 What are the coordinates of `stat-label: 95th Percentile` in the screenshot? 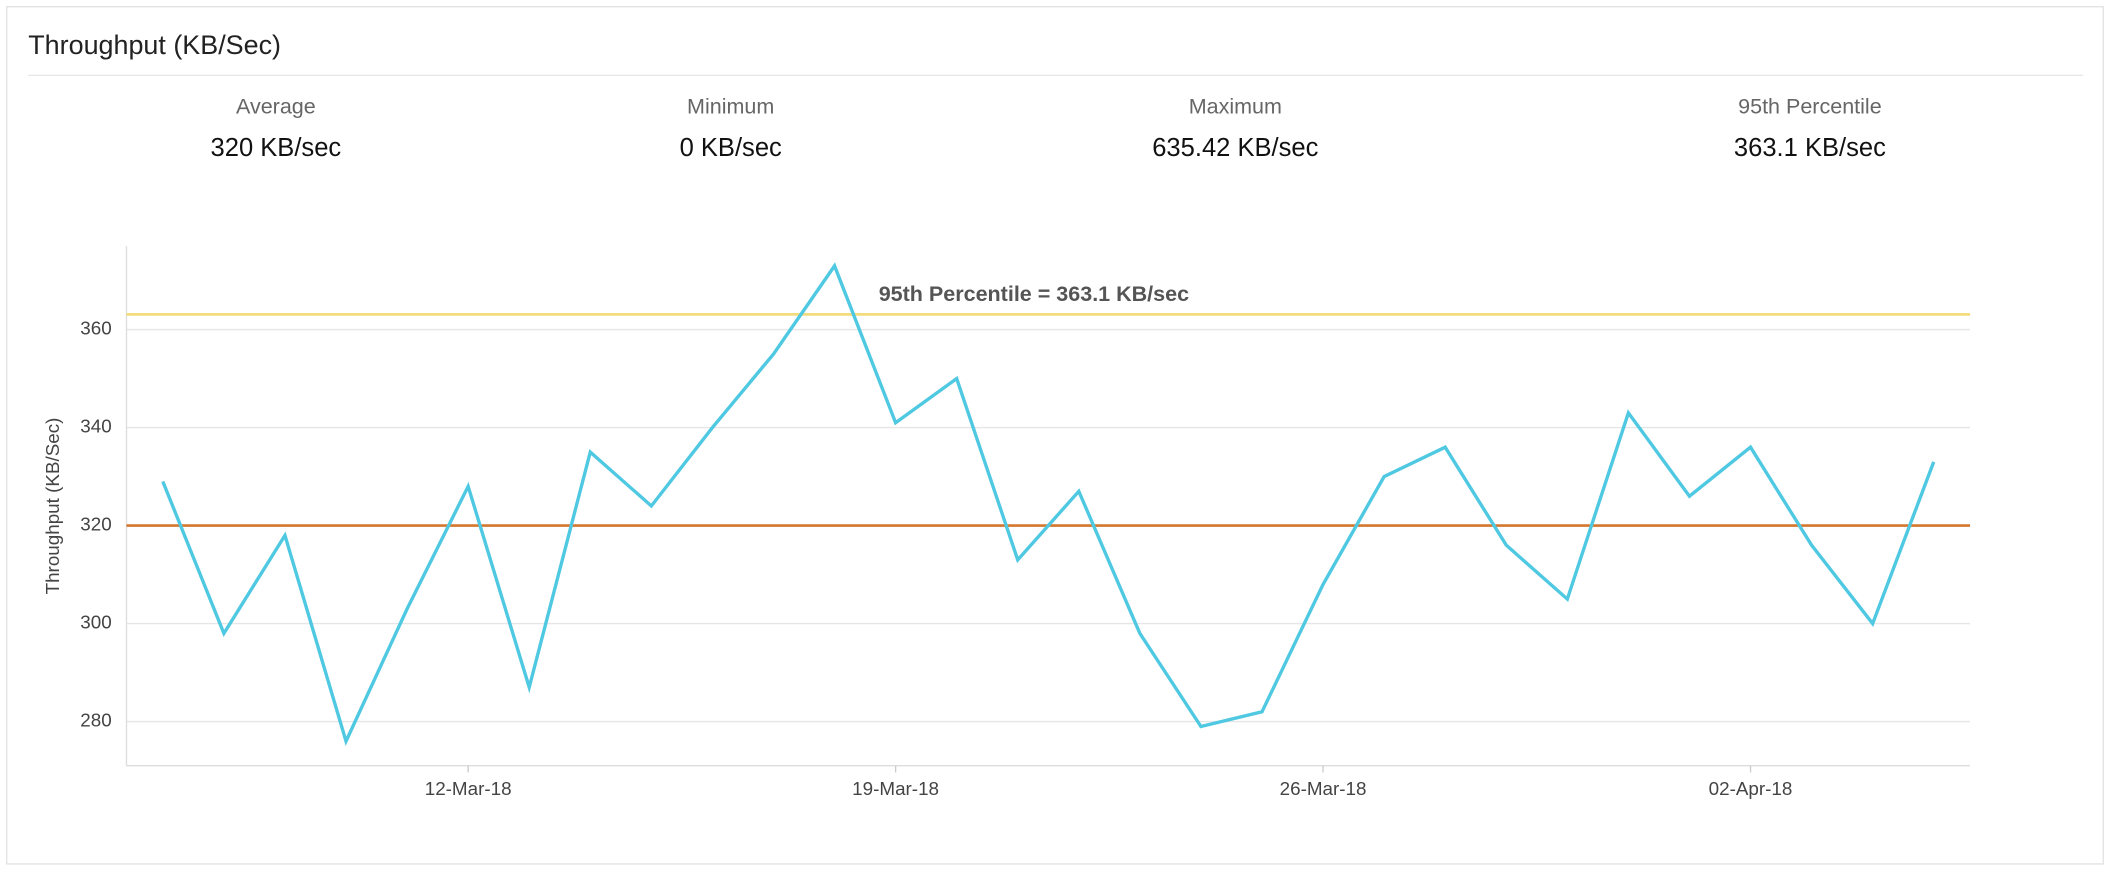 It's located at (1810, 106).